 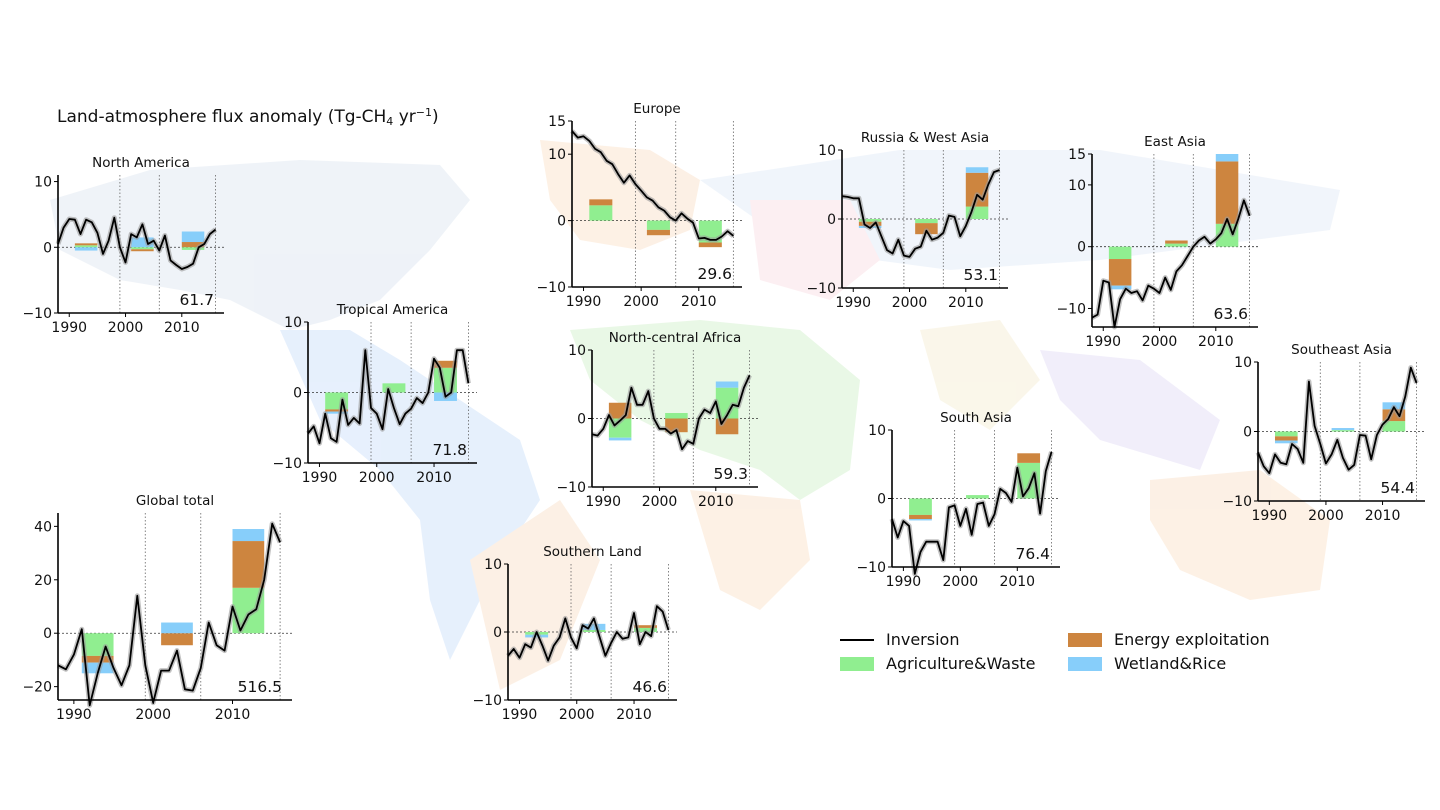 What do you see at coordinates (714, 274) in the screenshot?
I see `panel-total-label: 29.6` at bounding box center [714, 274].